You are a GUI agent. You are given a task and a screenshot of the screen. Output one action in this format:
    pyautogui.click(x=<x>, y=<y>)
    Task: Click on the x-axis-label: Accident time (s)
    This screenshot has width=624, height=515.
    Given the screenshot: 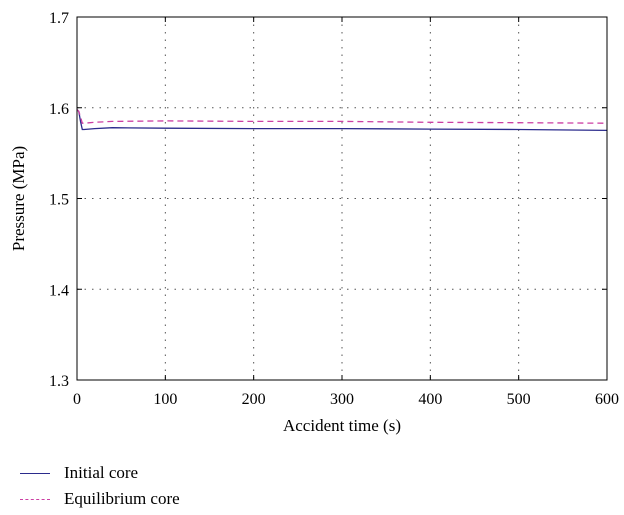 What is the action you would take?
    pyautogui.click(x=342, y=425)
    